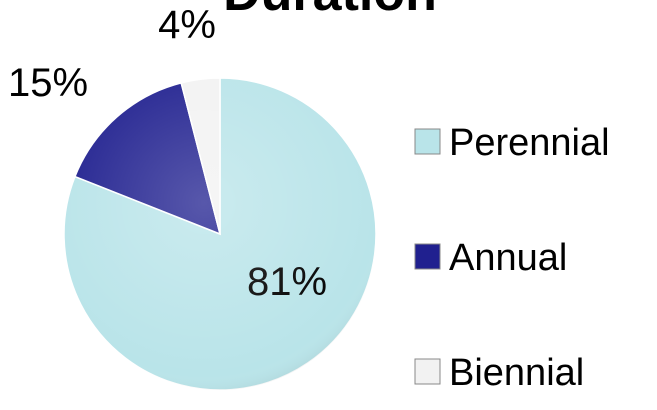 The width and height of the screenshot is (657, 410). I want to click on data-label: 81%, so click(287, 282).